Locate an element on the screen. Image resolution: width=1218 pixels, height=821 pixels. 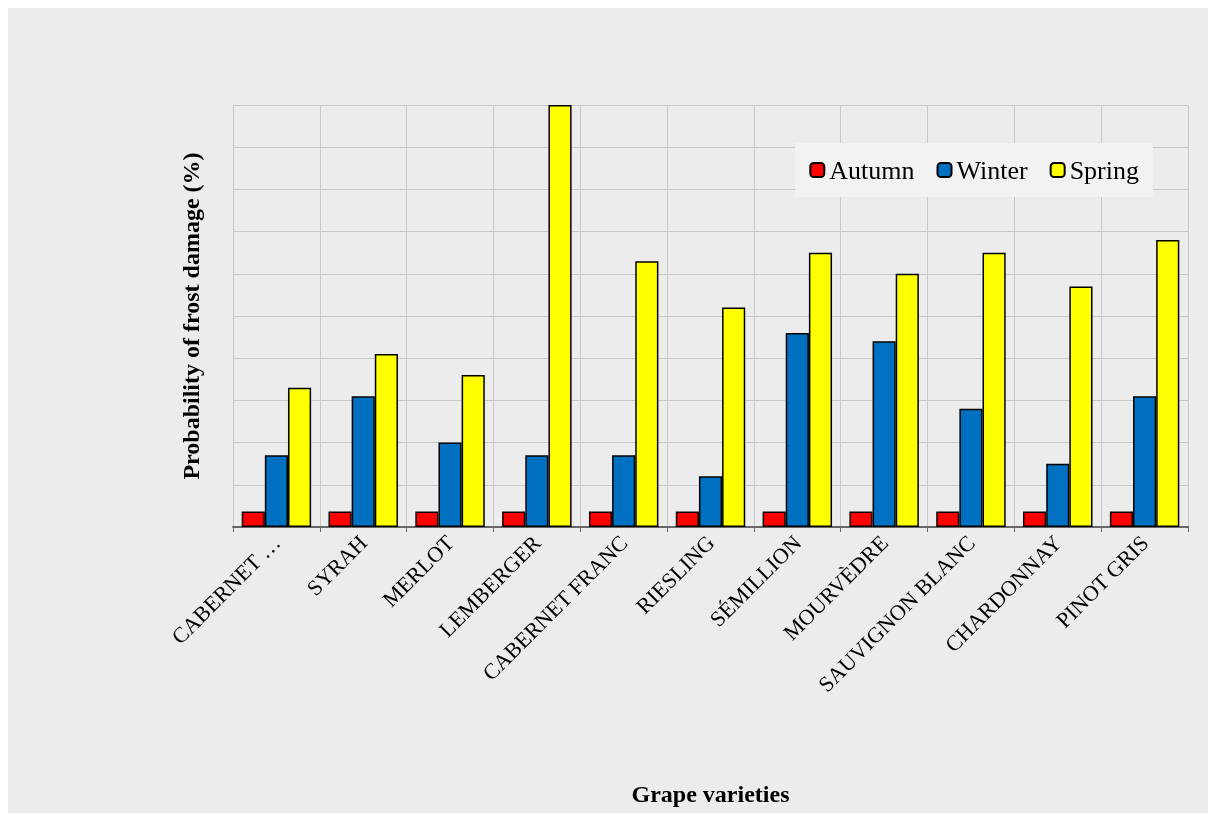
y-axis-title: Probability of frost damage (%) is located at coordinates (191, 316).